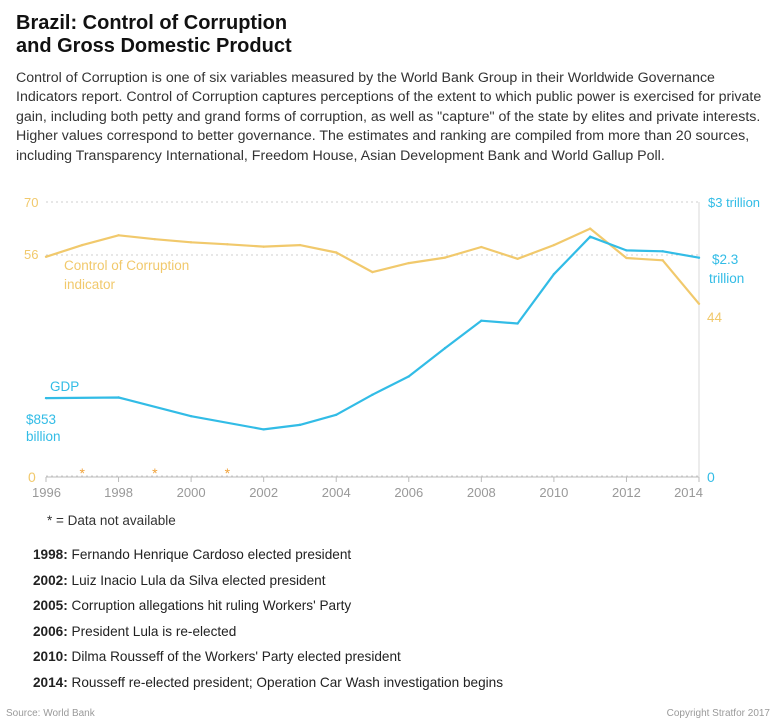 The width and height of the screenshot is (784, 725). I want to click on x-tick-label-1996: 1996, so click(46, 492).